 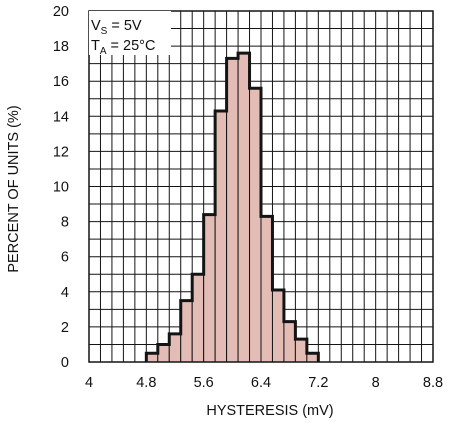 I want to click on x-tick-label: 6.4, so click(x=261, y=383).